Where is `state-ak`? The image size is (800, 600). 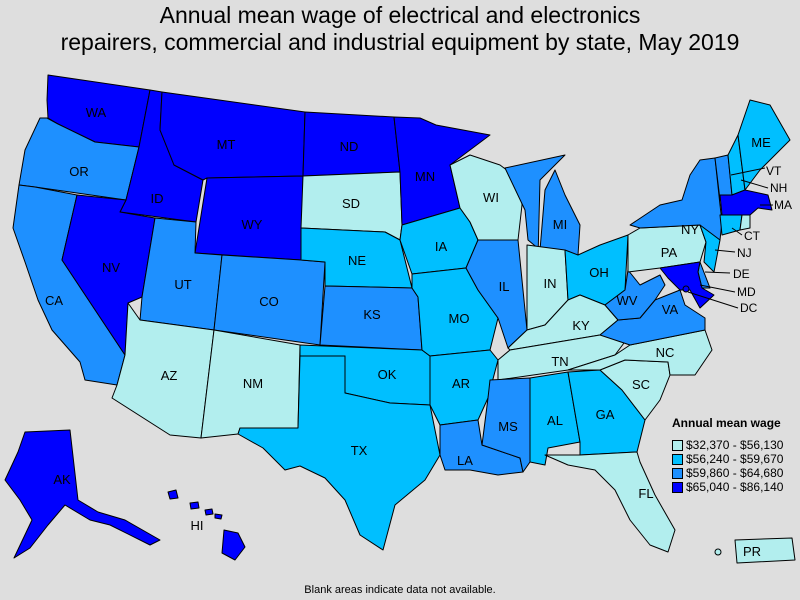
state-ak is located at coordinates (82, 494).